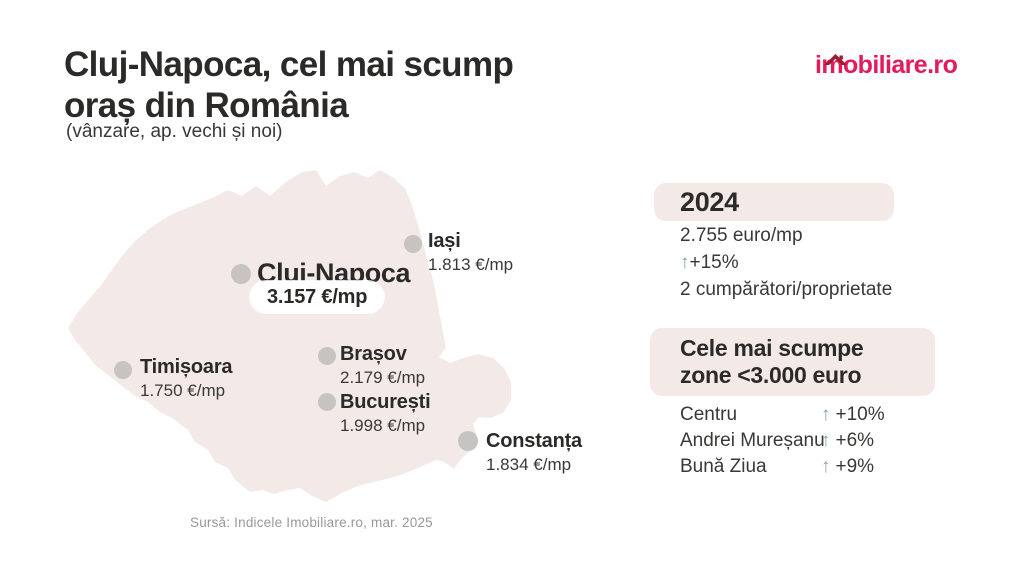 The width and height of the screenshot is (1024, 576). What do you see at coordinates (855, 440) in the screenshot?
I see `zone-change: +6%` at bounding box center [855, 440].